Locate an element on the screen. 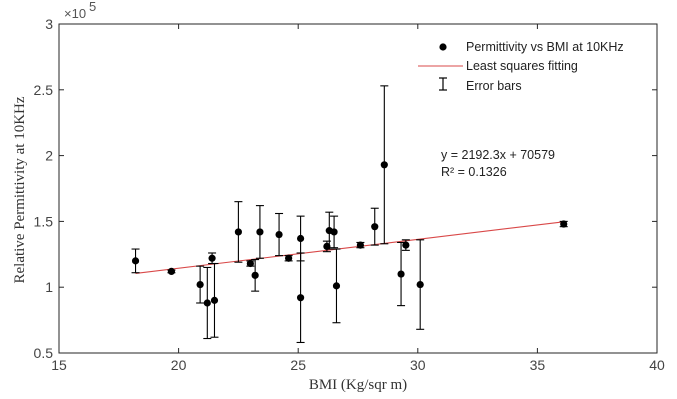 The width and height of the screenshot is (677, 399). legend-errorbar-marker is located at coordinates (443, 84).